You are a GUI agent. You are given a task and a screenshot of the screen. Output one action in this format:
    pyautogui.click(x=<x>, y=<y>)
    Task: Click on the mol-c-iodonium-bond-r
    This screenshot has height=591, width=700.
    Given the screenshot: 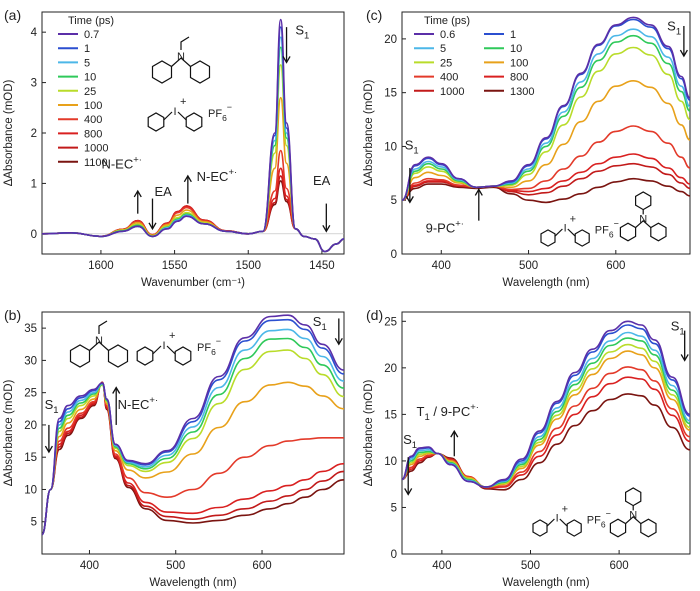 What is the action you would take?
    pyautogui.click(x=571, y=232)
    